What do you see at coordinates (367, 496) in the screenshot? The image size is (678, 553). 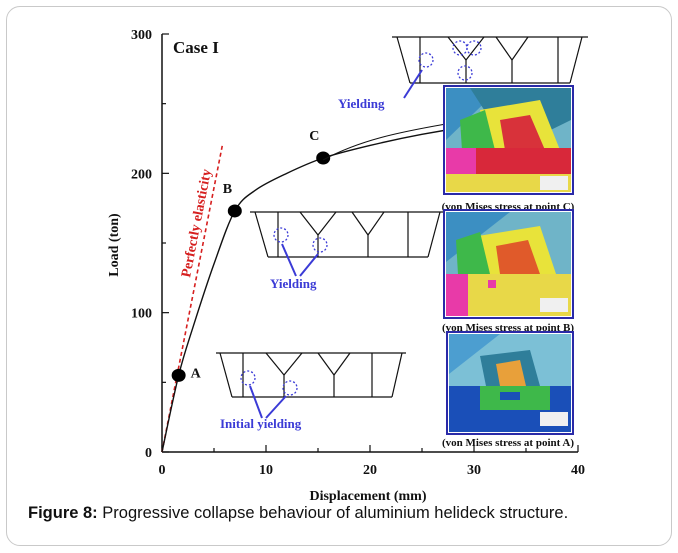 I see `x-axis-title: Displacement (mm)` at bounding box center [367, 496].